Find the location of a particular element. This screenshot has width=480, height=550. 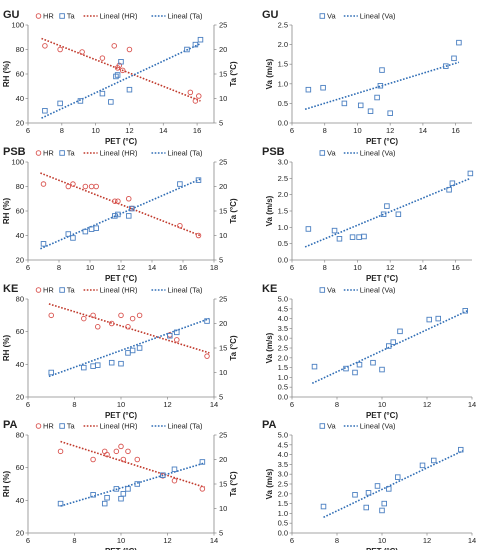

y-tick-label: 4.0 is located at coordinates (283, 318).